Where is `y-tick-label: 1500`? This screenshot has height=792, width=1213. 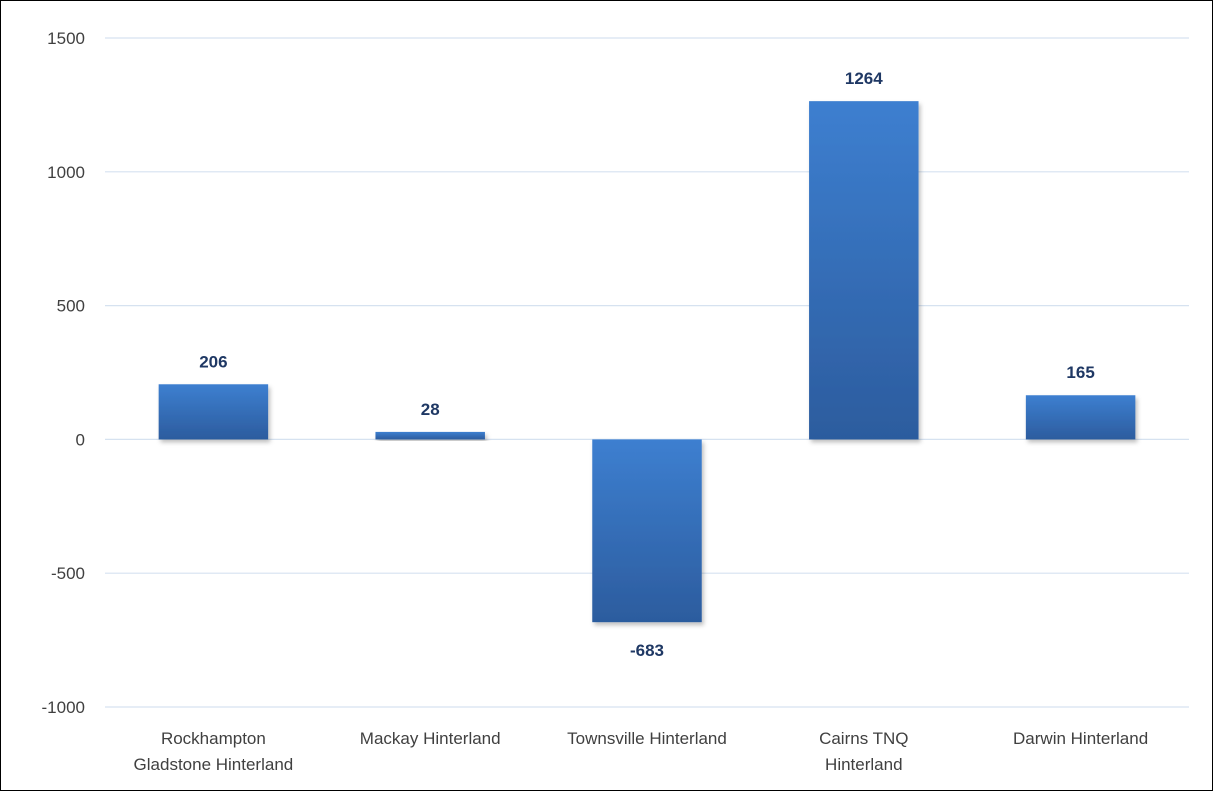 y-tick-label: 1500 is located at coordinates (66, 38).